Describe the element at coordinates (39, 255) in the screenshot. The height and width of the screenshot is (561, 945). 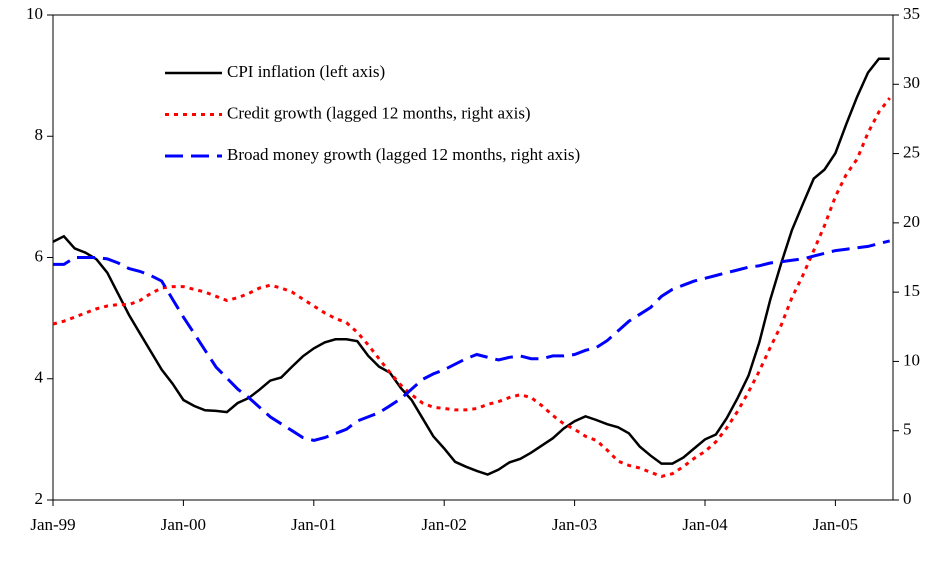
I see `y-tick-label: 6` at that location.